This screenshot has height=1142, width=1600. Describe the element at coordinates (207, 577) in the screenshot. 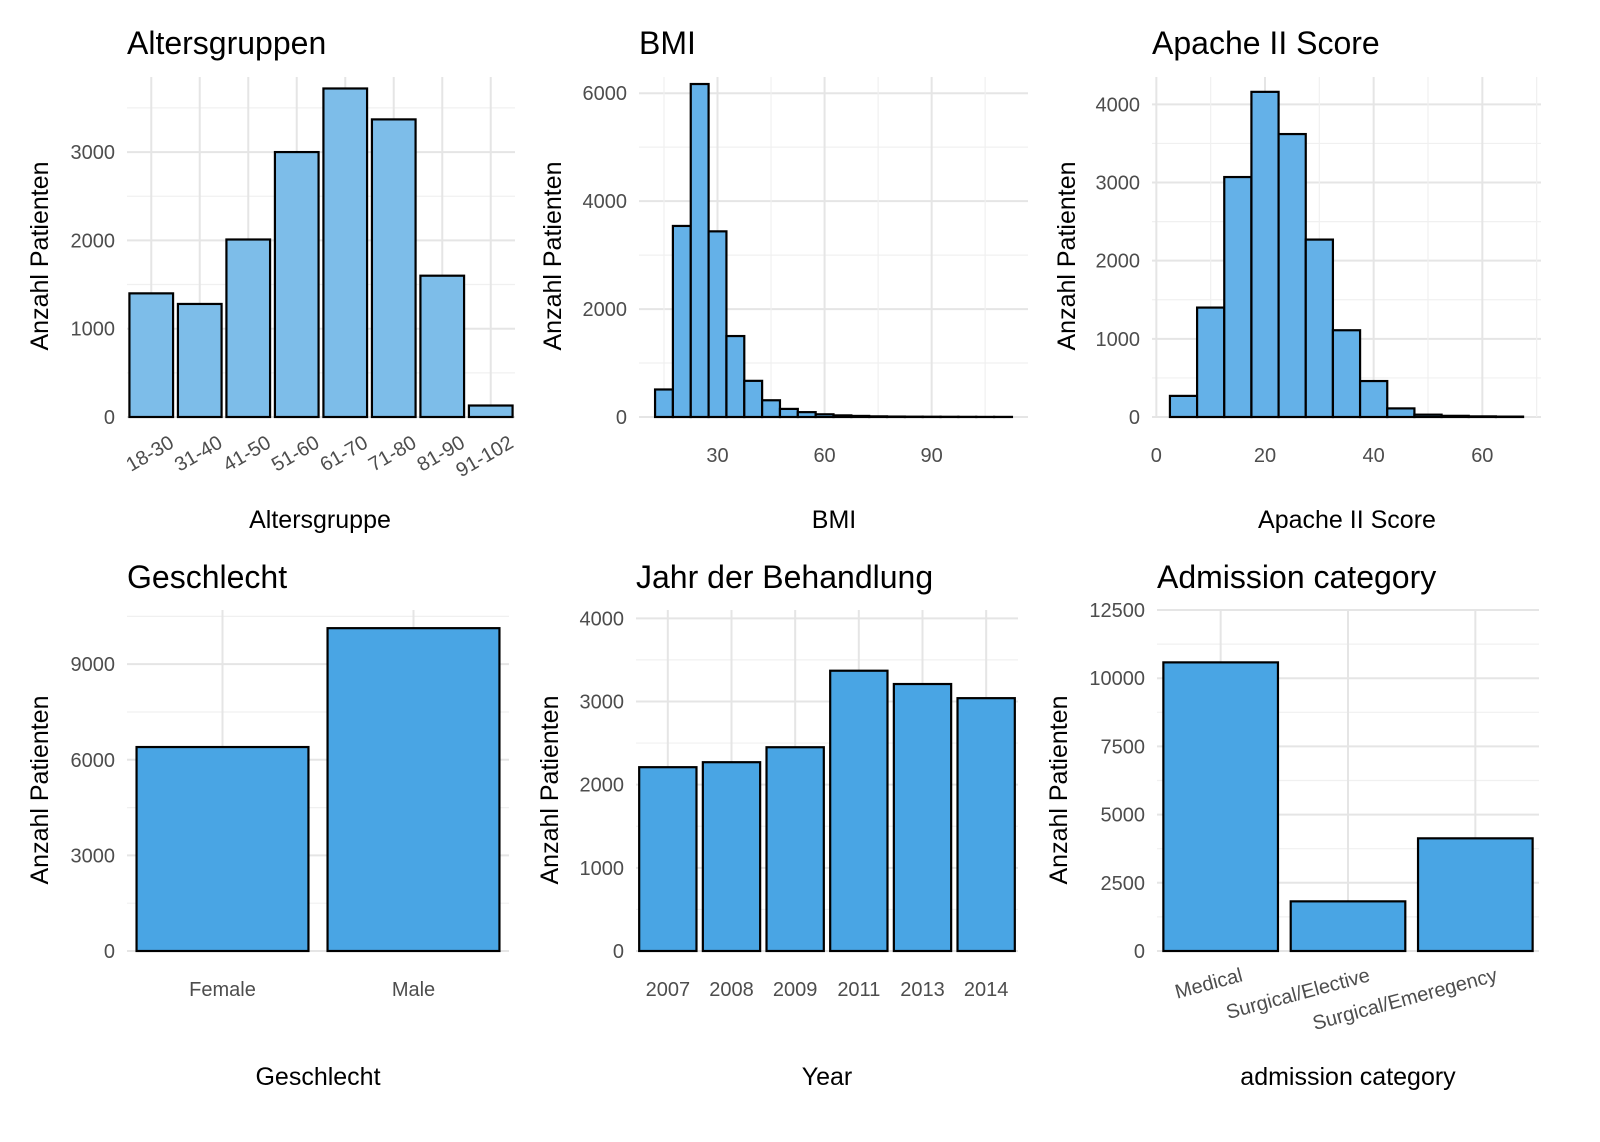

I see `chart-title: Geschlecht` at that location.